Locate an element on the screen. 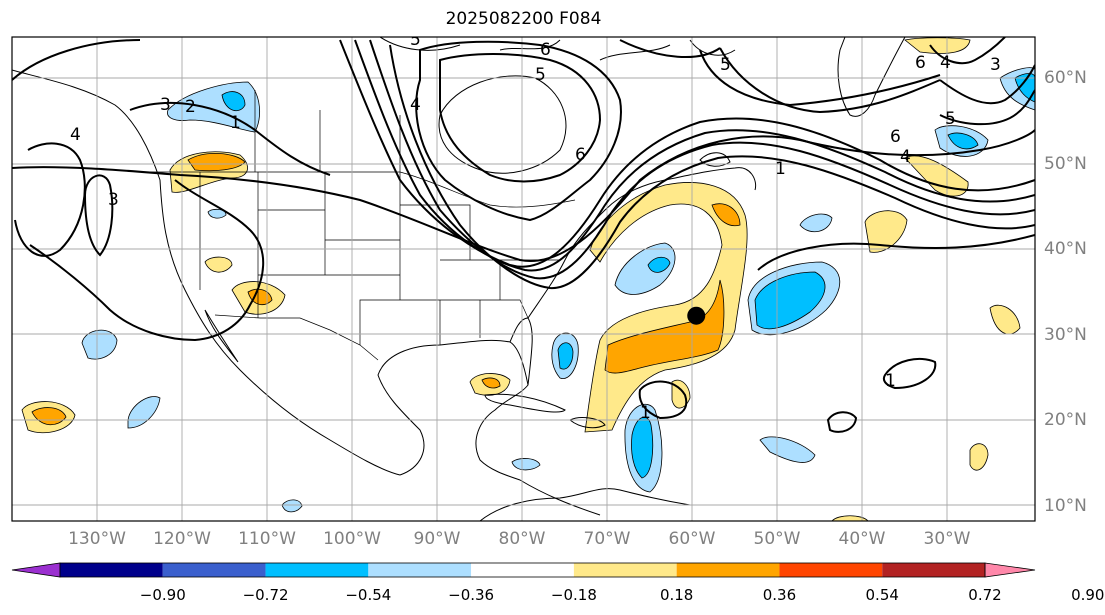  longitude-tick-label: 60°W is located at coordinates (692, 539).